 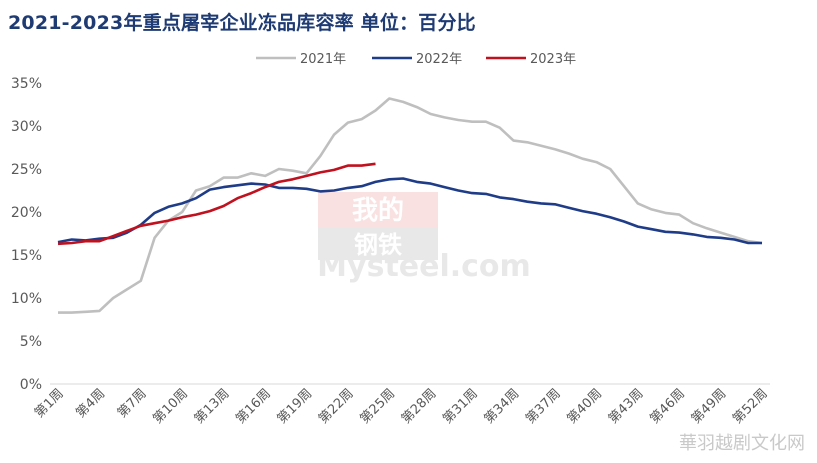 I want to click on series-line-2023, so click(x=216, y=204).